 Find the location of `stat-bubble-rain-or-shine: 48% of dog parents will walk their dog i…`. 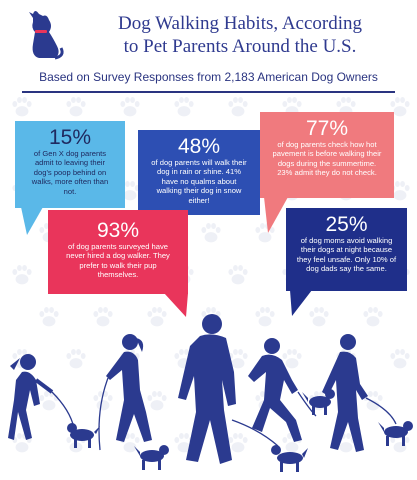

stat-bubble-rain-or-shine: 48% of dog parents will walk their dog i… is located at coordinates (199, 184).